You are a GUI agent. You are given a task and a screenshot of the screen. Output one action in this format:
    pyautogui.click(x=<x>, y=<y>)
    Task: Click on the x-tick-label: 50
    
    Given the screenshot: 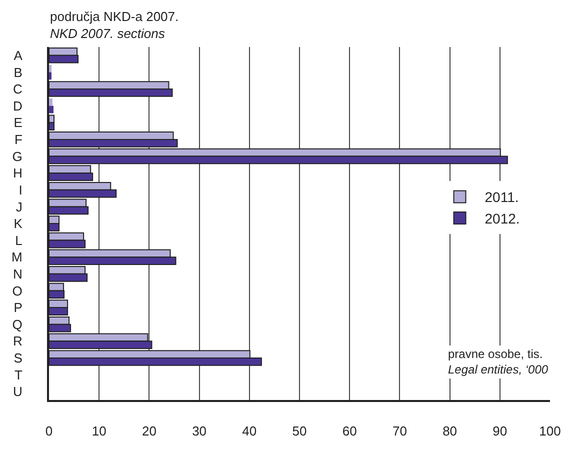 What is the action you would take?
    pyautogui.click(x=299, y=431)
    